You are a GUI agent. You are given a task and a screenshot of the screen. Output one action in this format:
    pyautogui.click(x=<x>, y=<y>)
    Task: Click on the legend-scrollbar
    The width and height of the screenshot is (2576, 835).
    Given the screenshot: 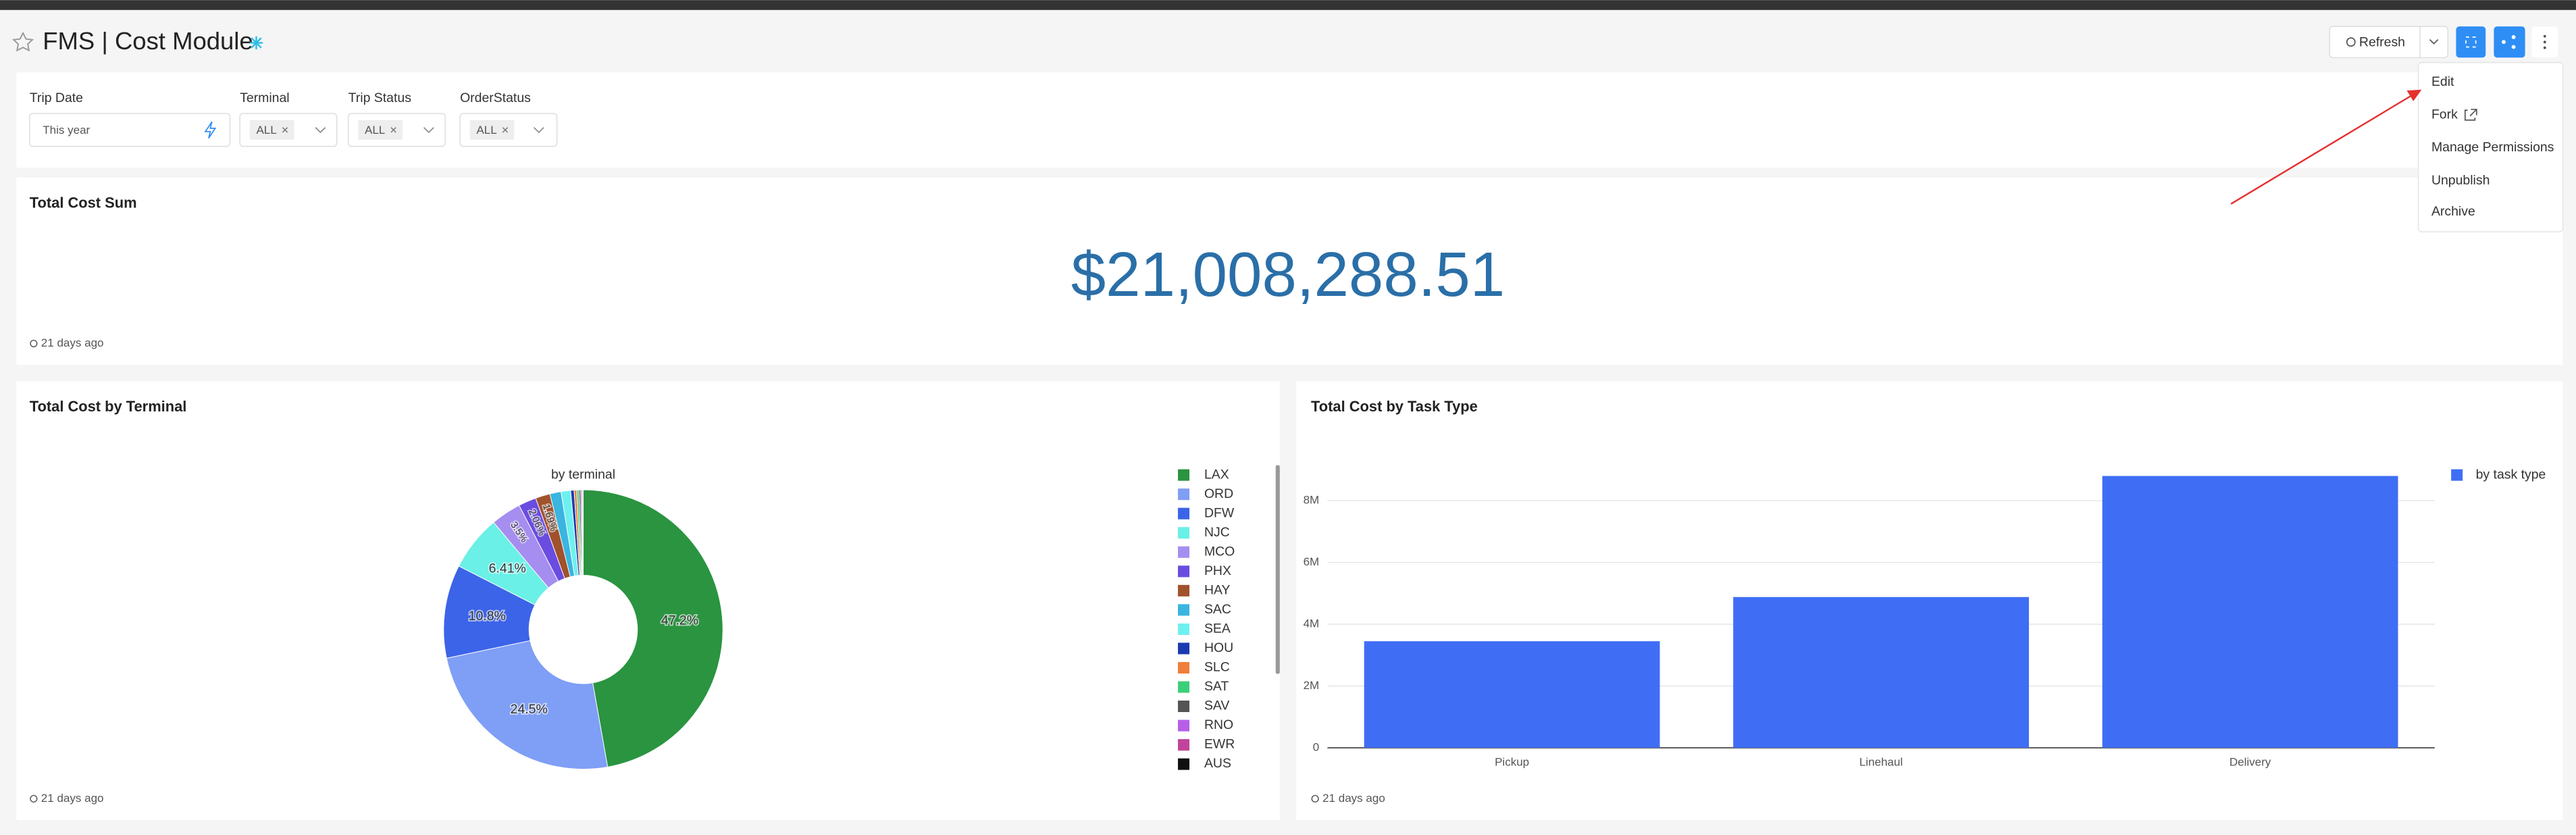 What is the action you would take?
    pyautogui.click(x=1277, y=569)
    